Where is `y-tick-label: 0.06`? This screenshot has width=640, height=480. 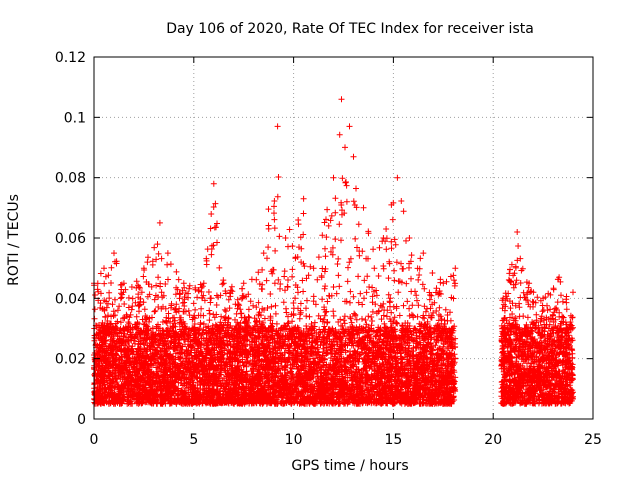
y-tick-label: 0.06 is located at coordinates (70, 239).